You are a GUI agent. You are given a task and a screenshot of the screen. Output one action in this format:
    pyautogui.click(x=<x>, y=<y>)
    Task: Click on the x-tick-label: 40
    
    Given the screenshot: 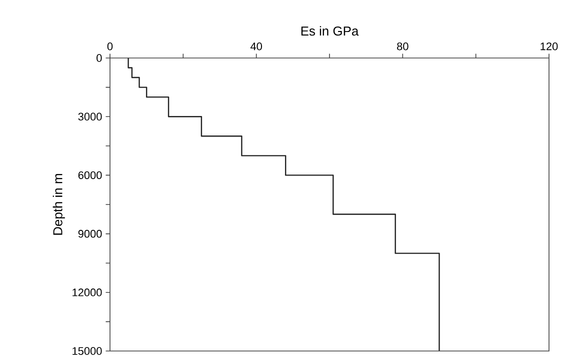 What is the action you would take?
    pyautogui.click(x=256, y=46)
    